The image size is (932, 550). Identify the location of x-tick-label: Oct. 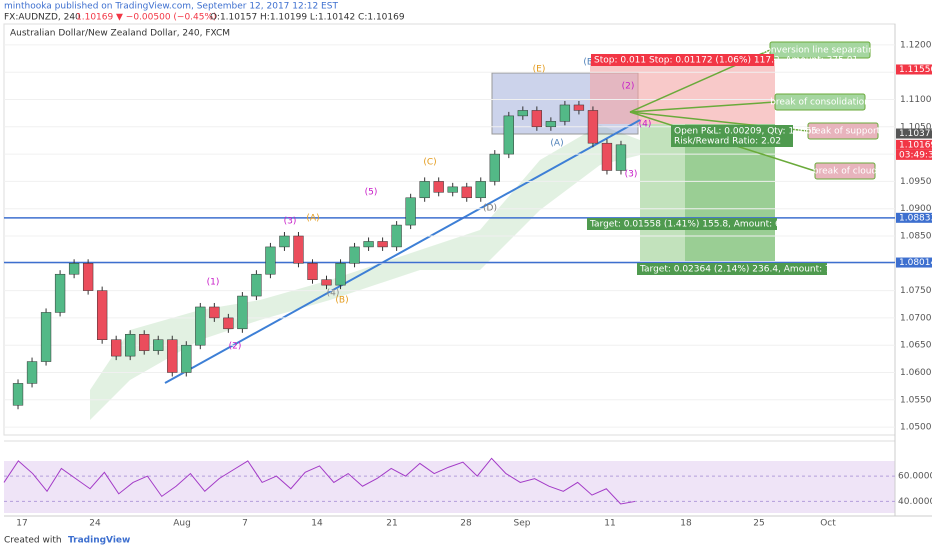
(828, 524).